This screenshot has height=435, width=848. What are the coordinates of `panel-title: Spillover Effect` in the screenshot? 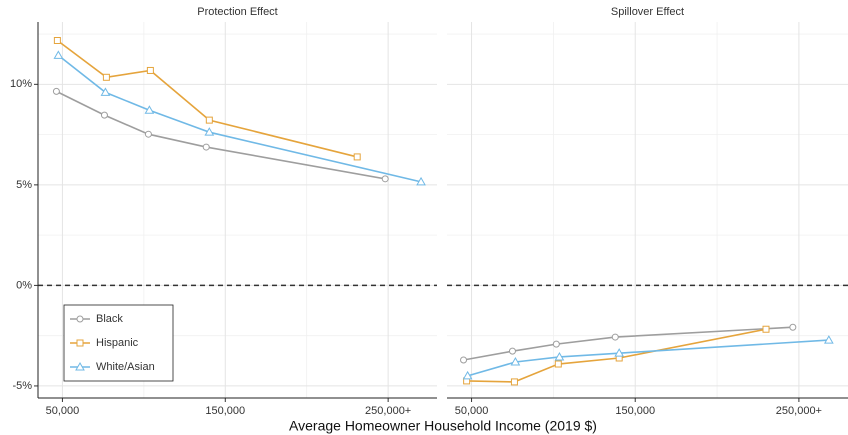 It's located at (647, 12).